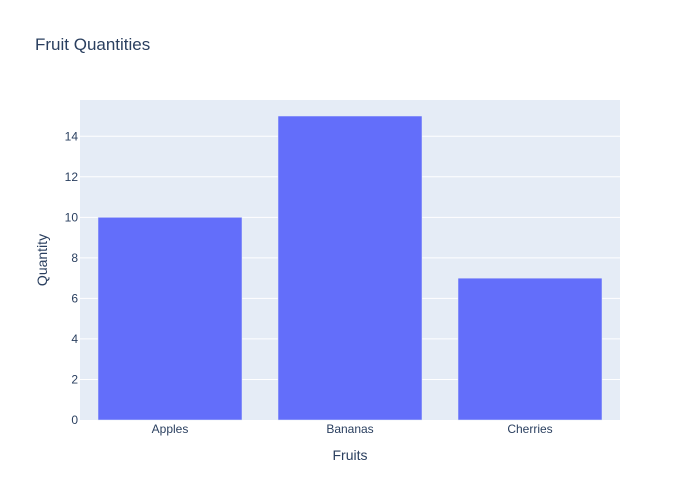  What do you see at coordinates (529, 429) in the screenshot?
I see `x-tick-label: Cherries` at bounding box center [529, 429].